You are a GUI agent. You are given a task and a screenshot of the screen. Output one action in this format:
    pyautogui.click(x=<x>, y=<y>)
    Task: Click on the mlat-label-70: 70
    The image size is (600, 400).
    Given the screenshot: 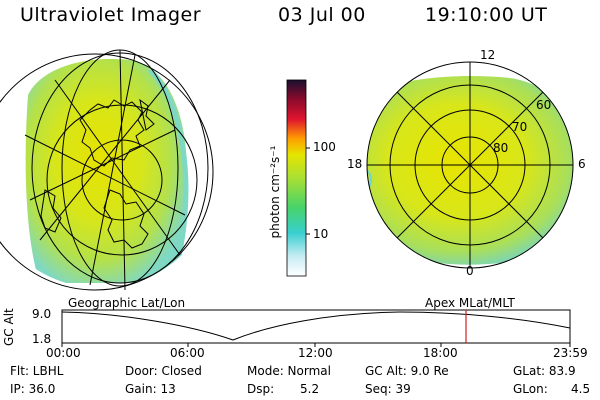 What is the action you would take?
    pyautogui.click(x=520, y=127)
    